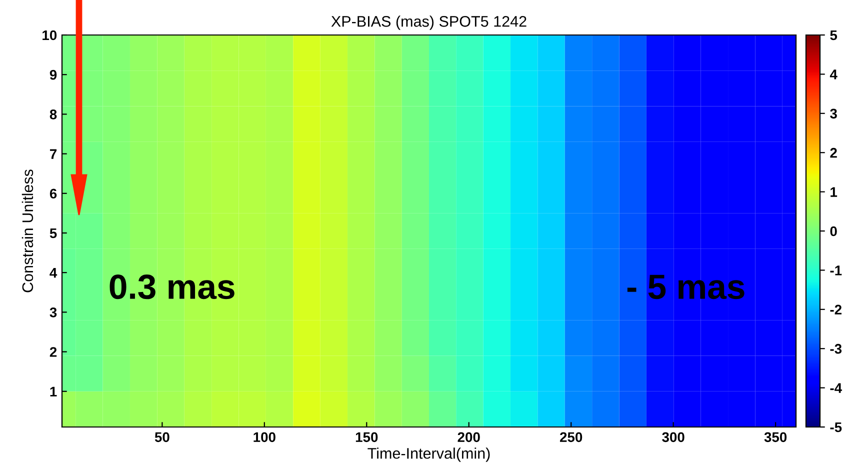 This screenshot has width=843, height=467. What do you see at coordinates (367, 437) in the screenshot?
I see `x-tick-label: 150` at bounding box center [367, 437].